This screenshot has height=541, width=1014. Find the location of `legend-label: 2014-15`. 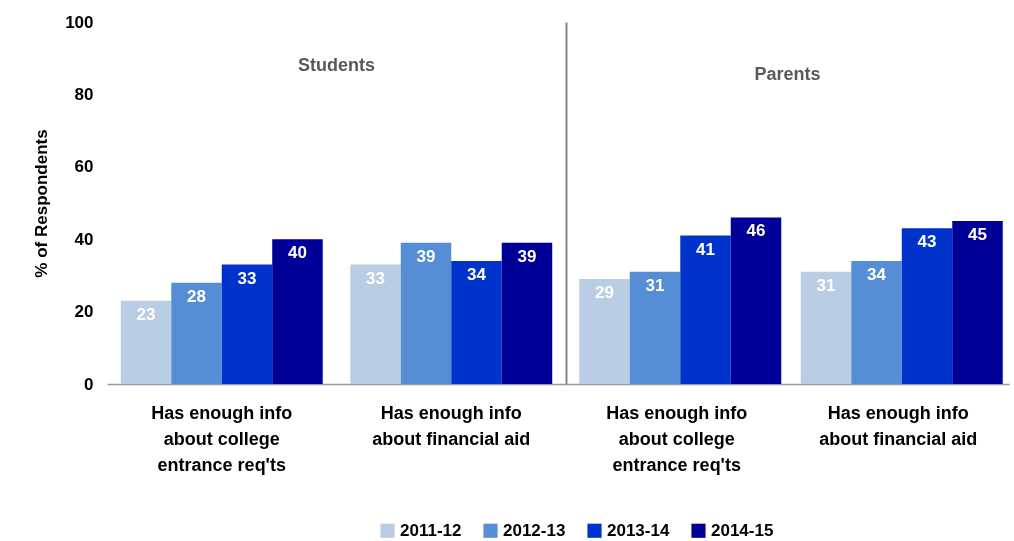

legend-label: 2014-15 is located at coordinates (742, 530).